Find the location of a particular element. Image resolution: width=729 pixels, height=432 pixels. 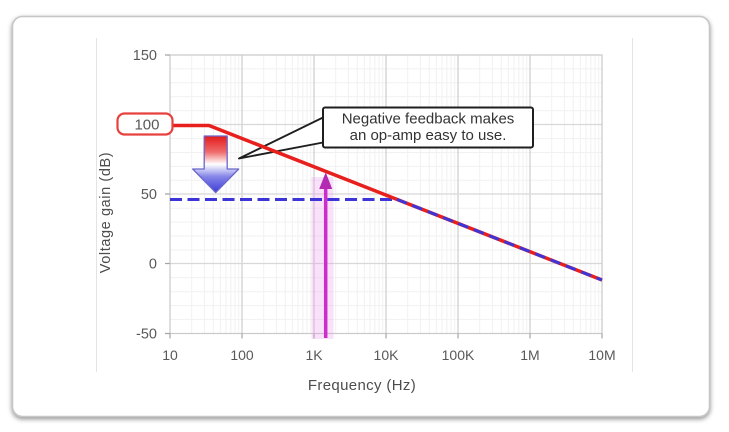

svg-text: 150 is located at coordinates (145, 56).